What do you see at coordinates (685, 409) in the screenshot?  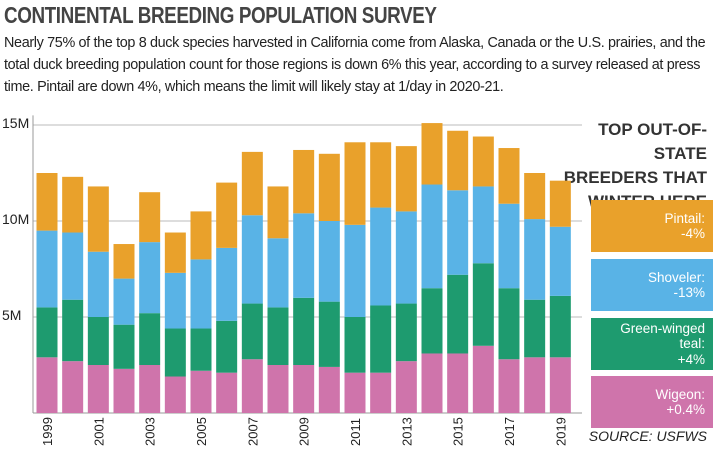 I see `legend-change: +0.4%` at bounding box center [685, 409].